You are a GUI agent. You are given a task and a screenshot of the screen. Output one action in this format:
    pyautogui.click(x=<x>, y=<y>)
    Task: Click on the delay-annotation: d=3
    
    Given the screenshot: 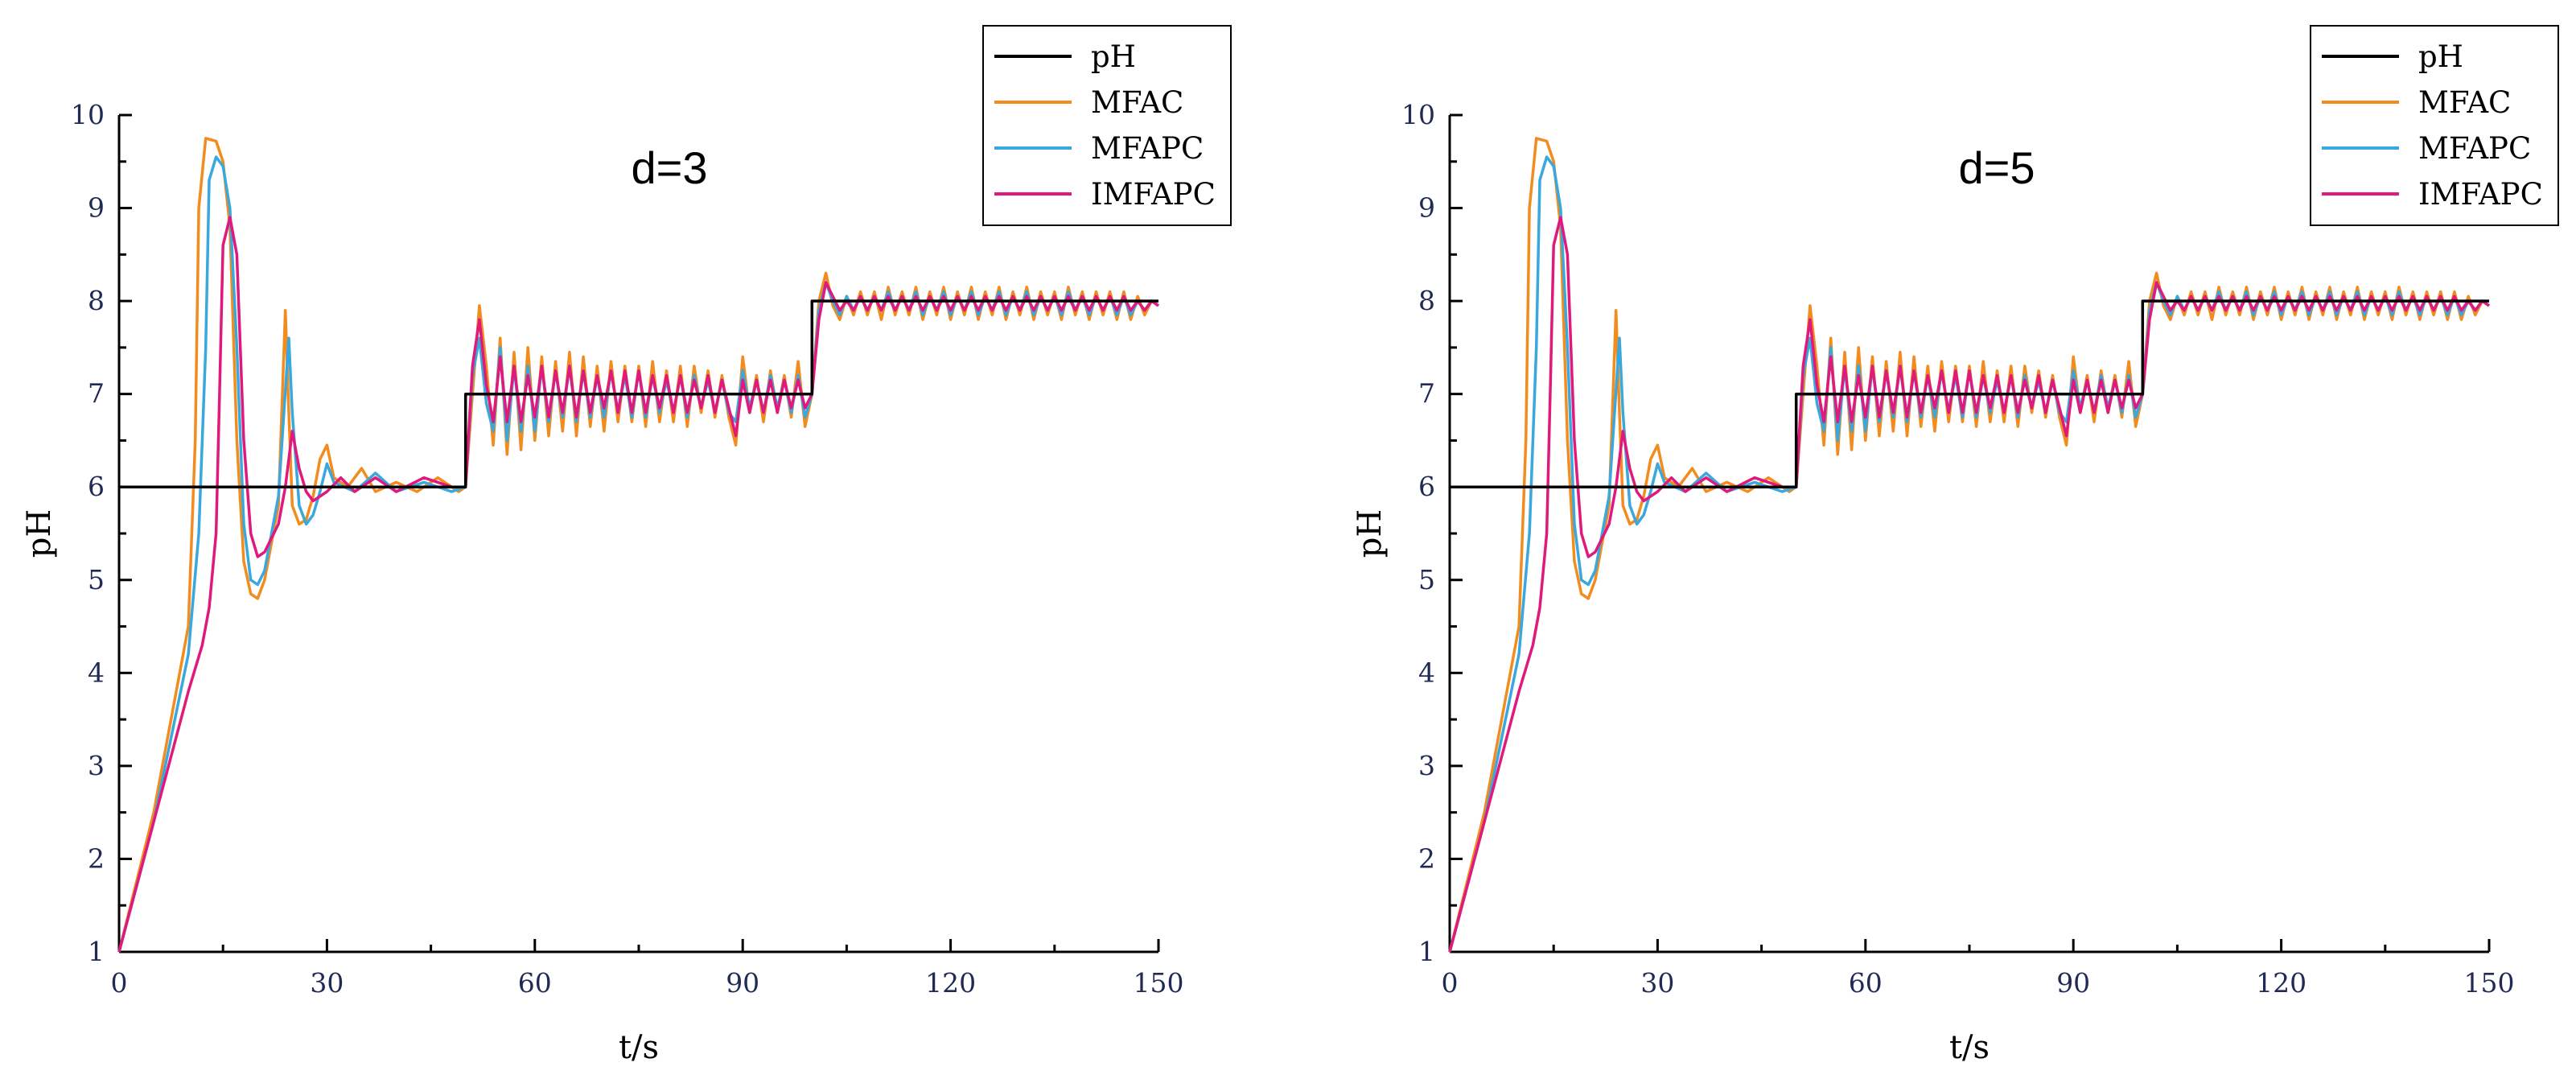 What is the action you would take?
    pyautogui.click(x=670, y=167)
    